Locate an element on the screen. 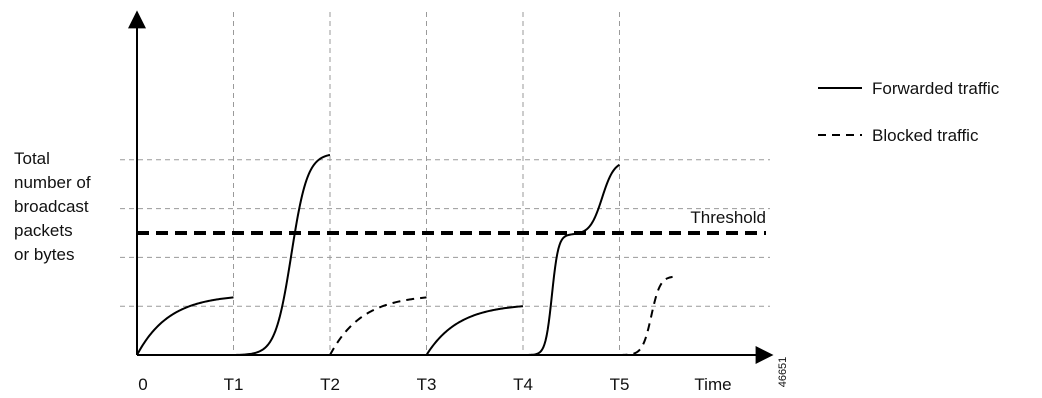 This screenshot has width=1042, height=398. legend-label-forwarded: Forwarded traffic is located at coordinates (936, 88).